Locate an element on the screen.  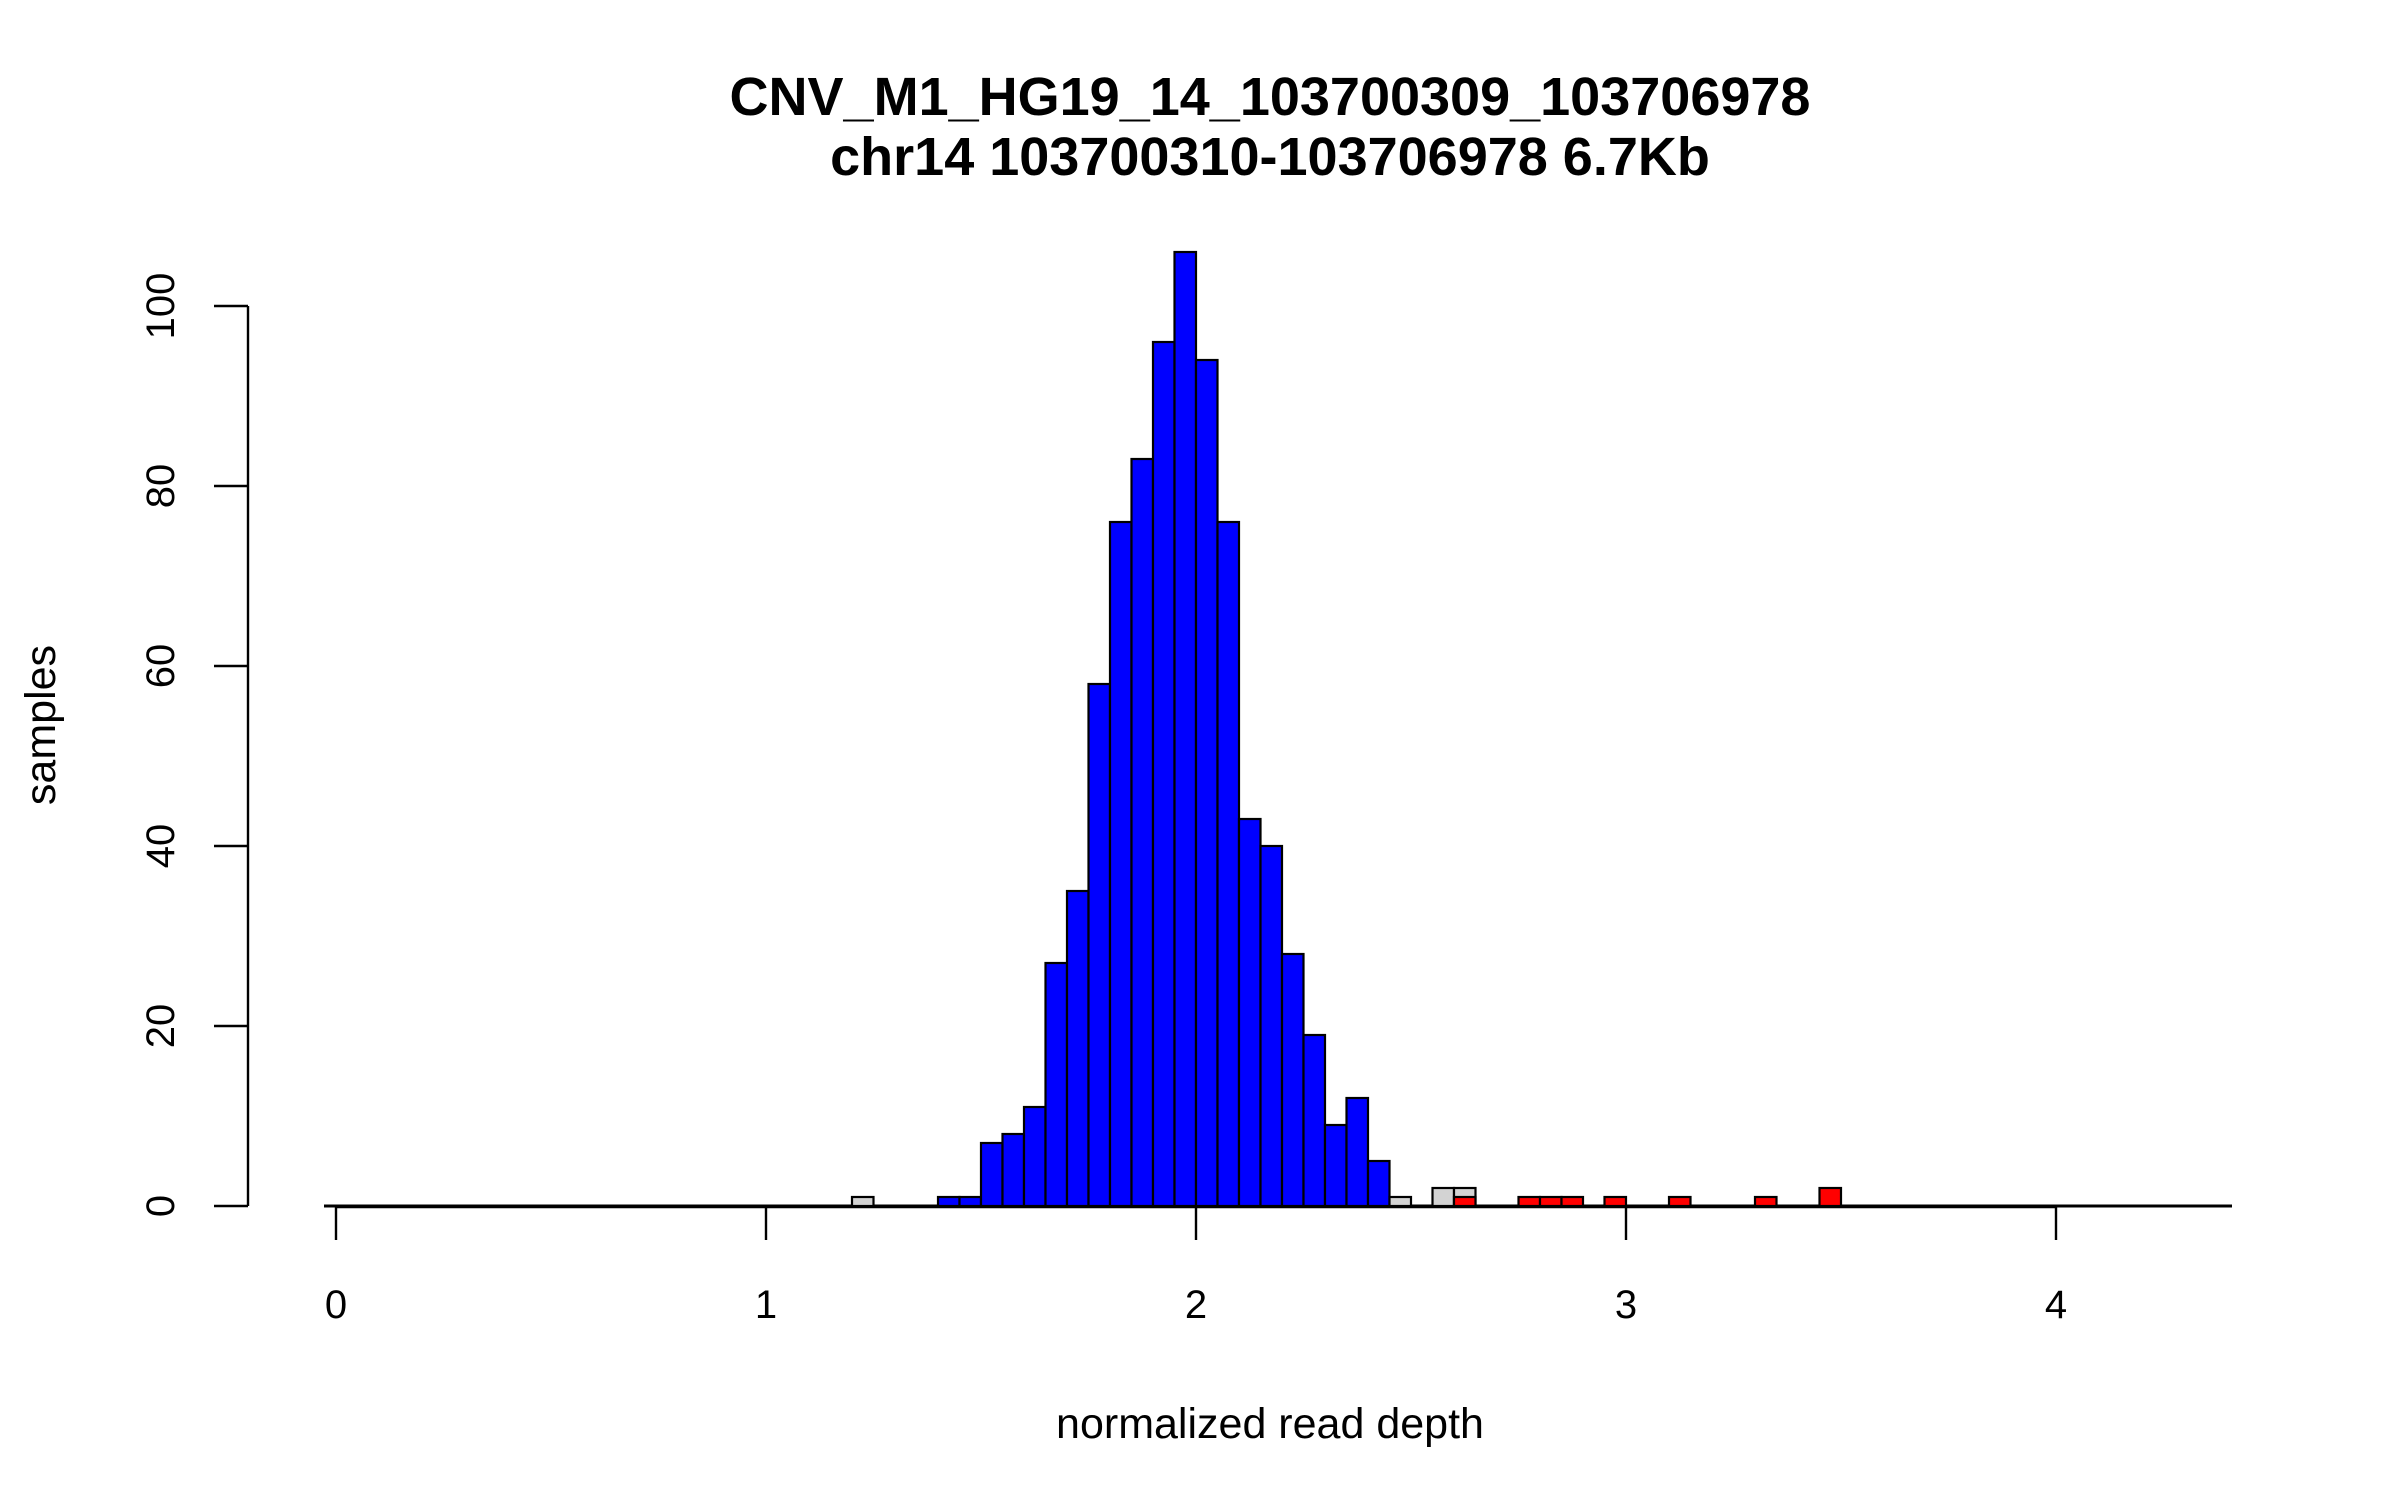
y-tick-label-3: 60 is located at coordinates (161, 666).